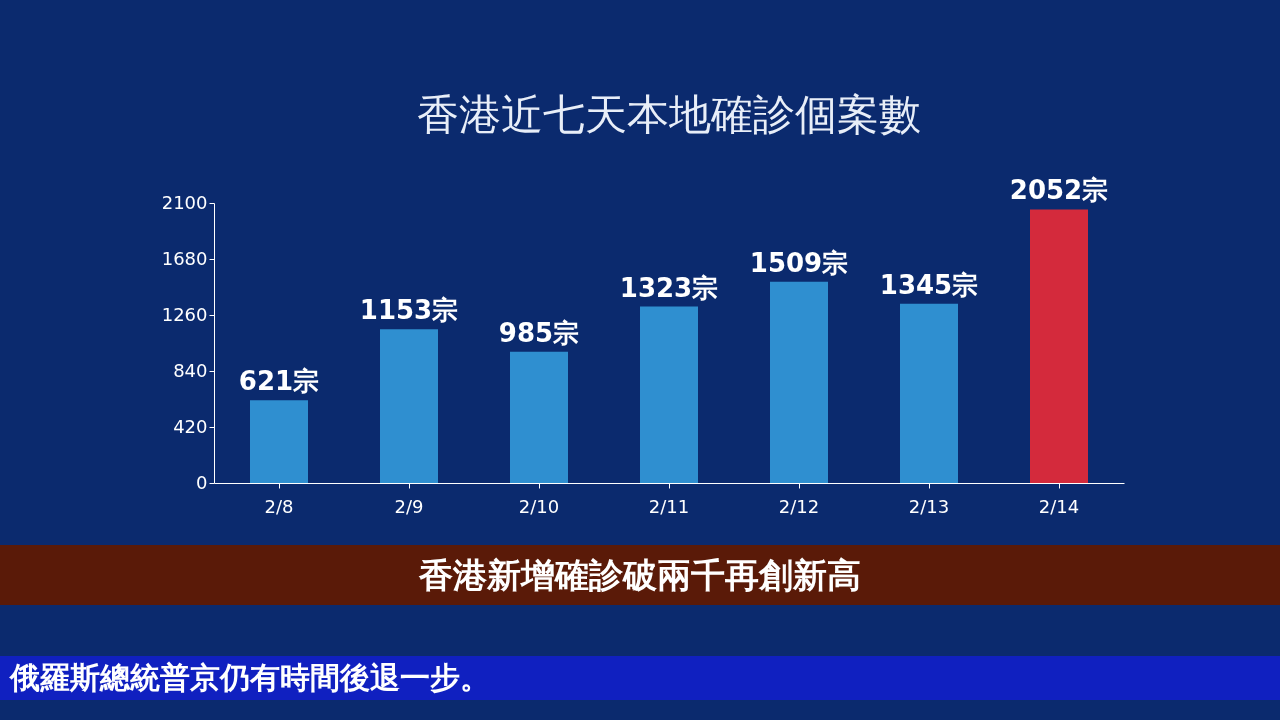 This screenshot has height=720, width=1280. I want to click on x-tick-label: 2/12, so click(799, 506).